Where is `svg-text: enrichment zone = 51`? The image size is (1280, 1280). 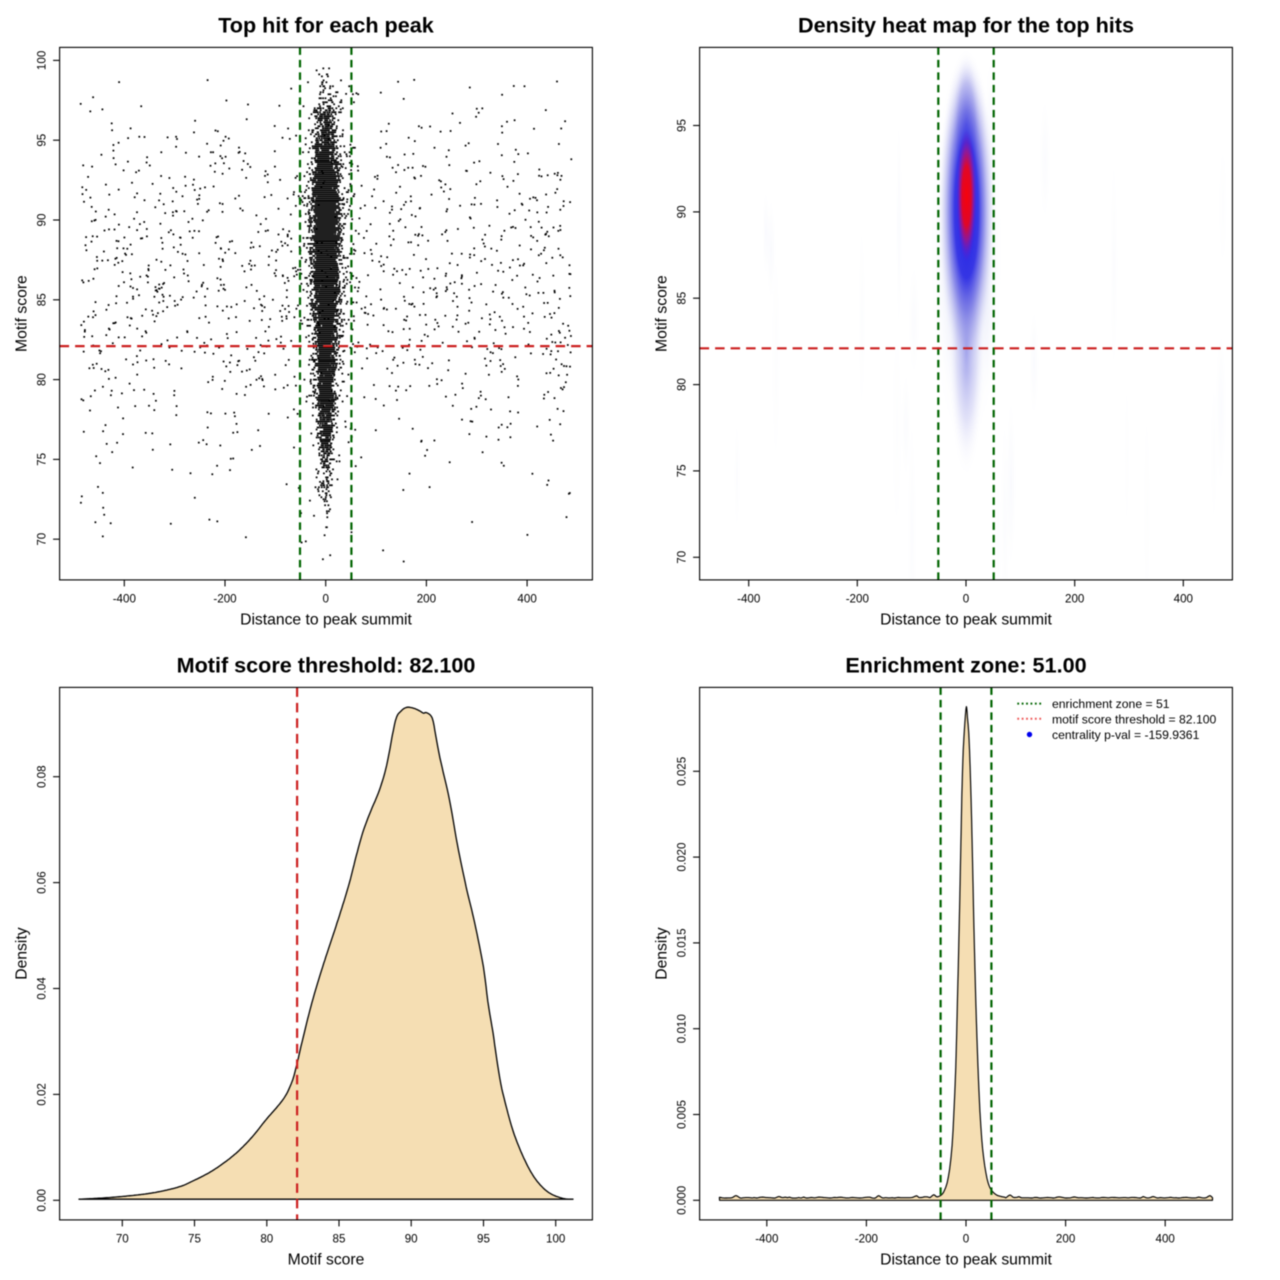 svg-text: enrichment zone = 51 is located at coordinates (1111, 704).